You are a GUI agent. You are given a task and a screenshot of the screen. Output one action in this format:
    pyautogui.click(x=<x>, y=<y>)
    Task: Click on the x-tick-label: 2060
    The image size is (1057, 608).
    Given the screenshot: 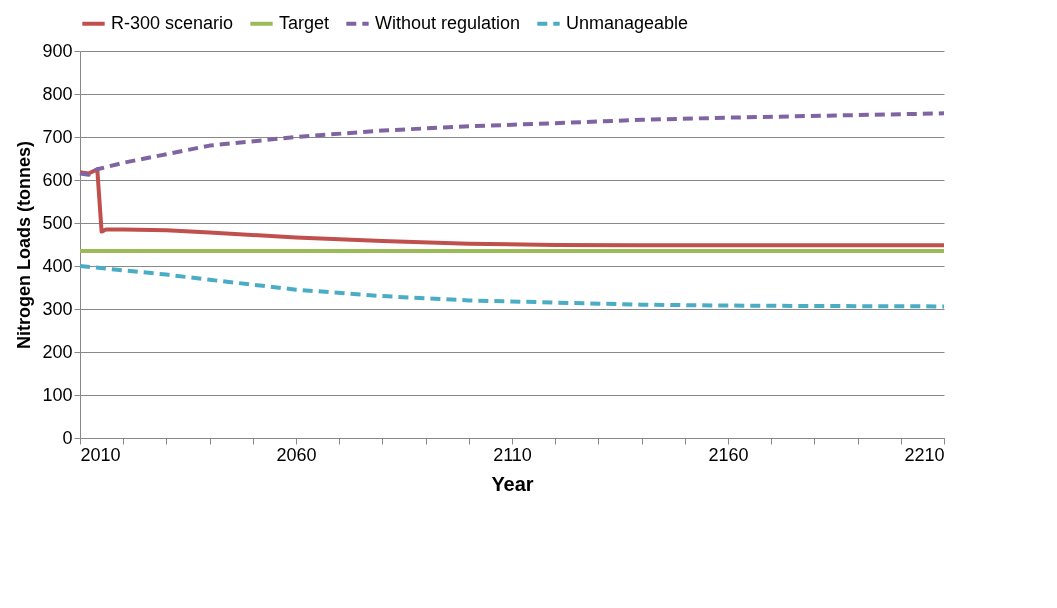 What is the action you would take?
    pyautogui.click(x=296, y=454)
    